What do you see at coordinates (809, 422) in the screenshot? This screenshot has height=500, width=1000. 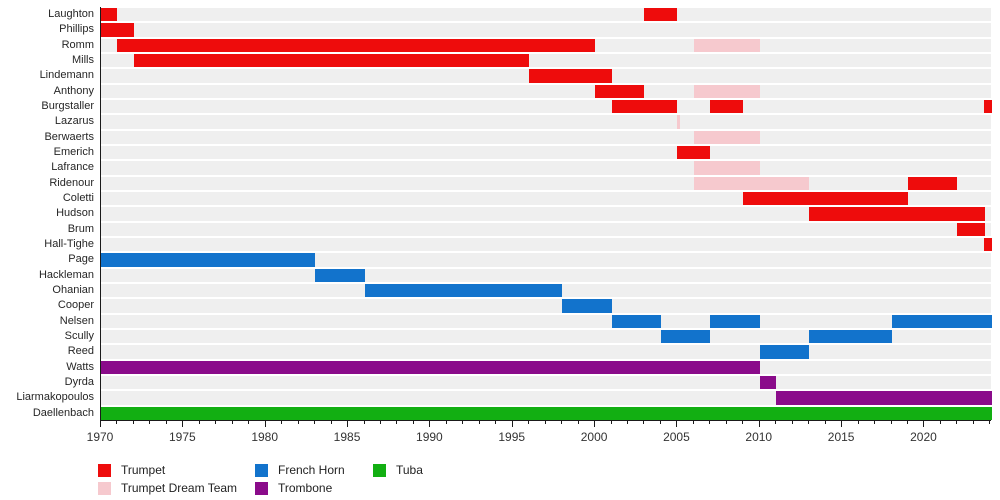 I see `minor-tick-2013` at bounding box center [809, 422].